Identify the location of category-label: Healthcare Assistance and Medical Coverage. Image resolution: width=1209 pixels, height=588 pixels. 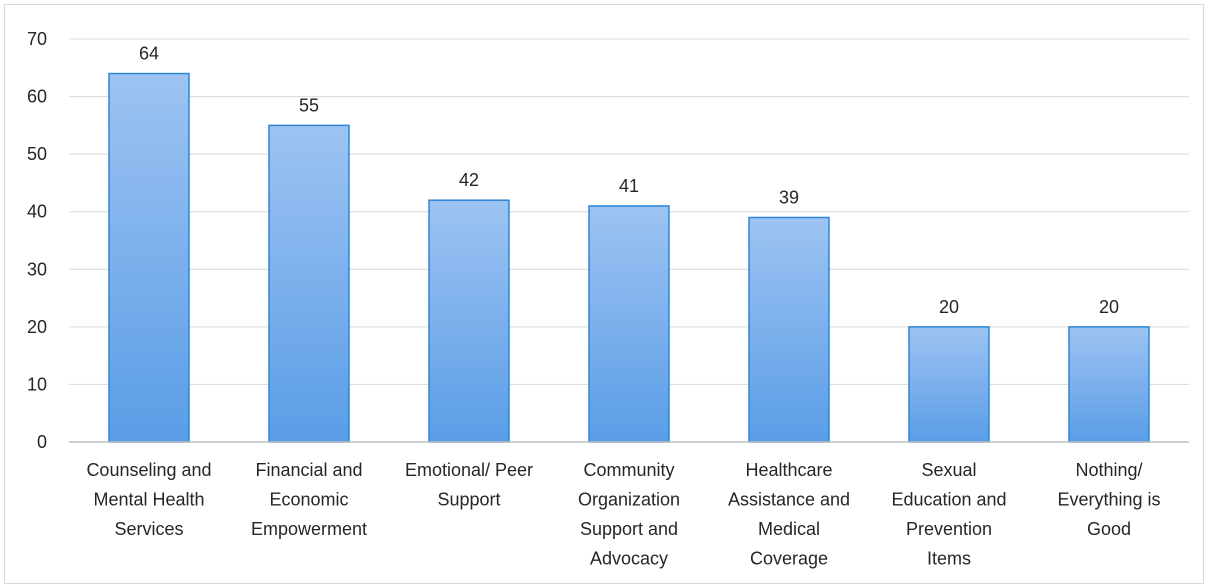
(789, 514).